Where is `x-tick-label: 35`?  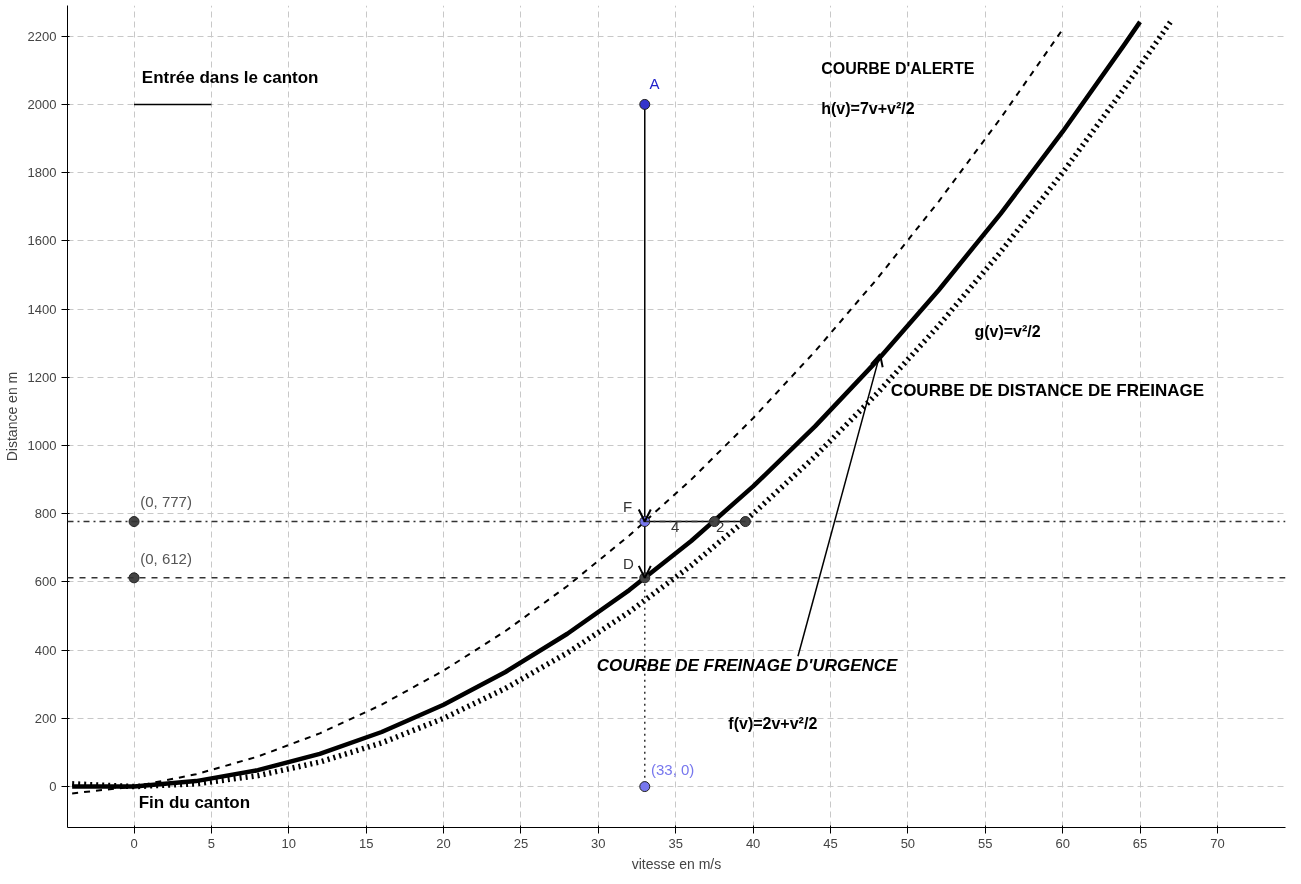
x-tick-label: 35 is located at coordinates (675, 843).